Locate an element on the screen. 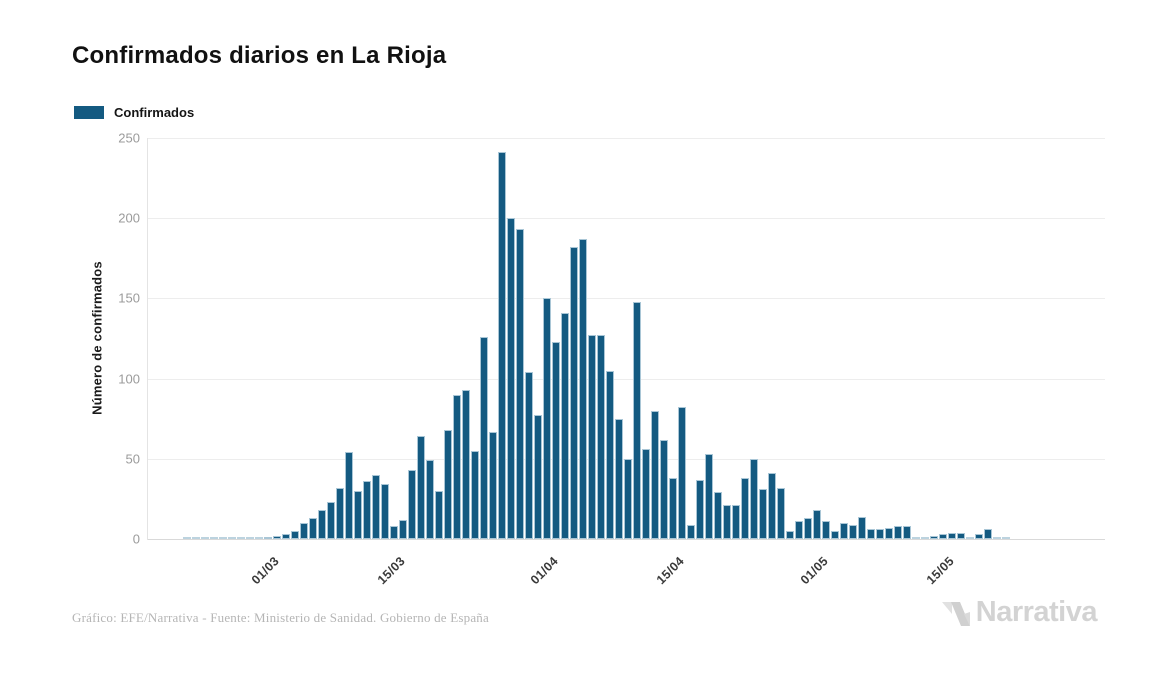 The height and width of the screenshot is (674, 1157). brand-logo: Narrativa is located at coordinates (1018, 612).